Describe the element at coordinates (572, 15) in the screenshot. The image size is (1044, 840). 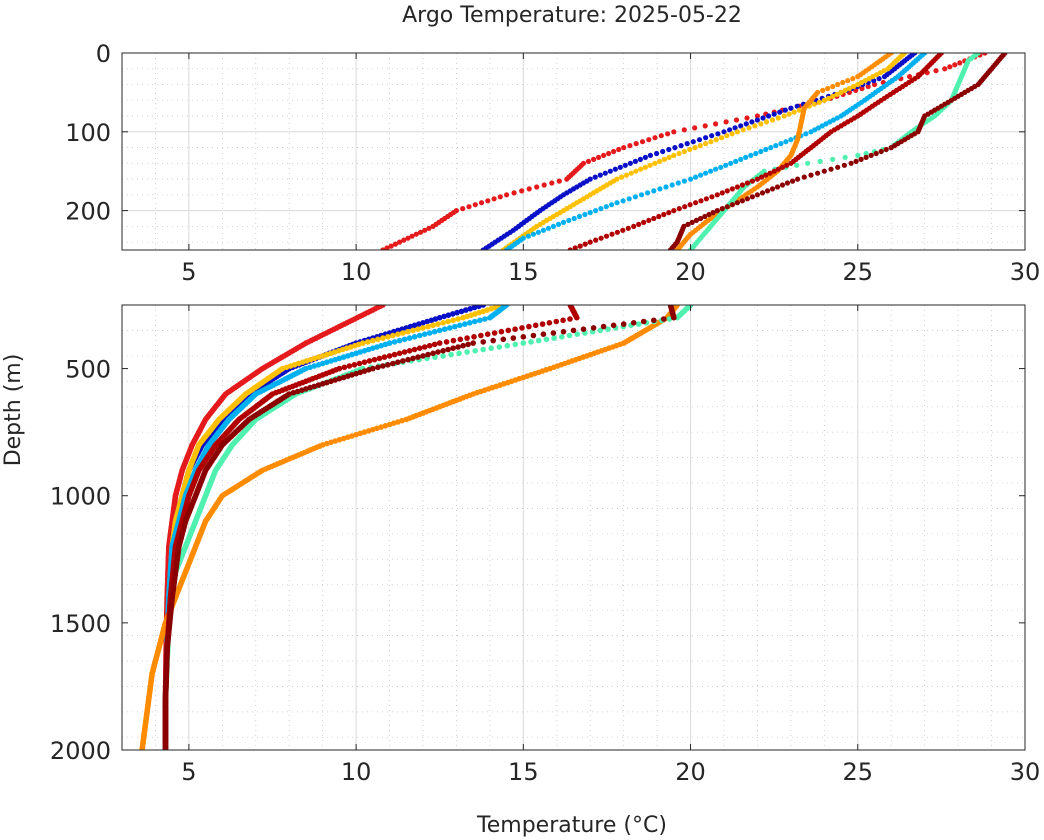
I see `chart-title: Argo Temperature: 2025-05-22` at that location.